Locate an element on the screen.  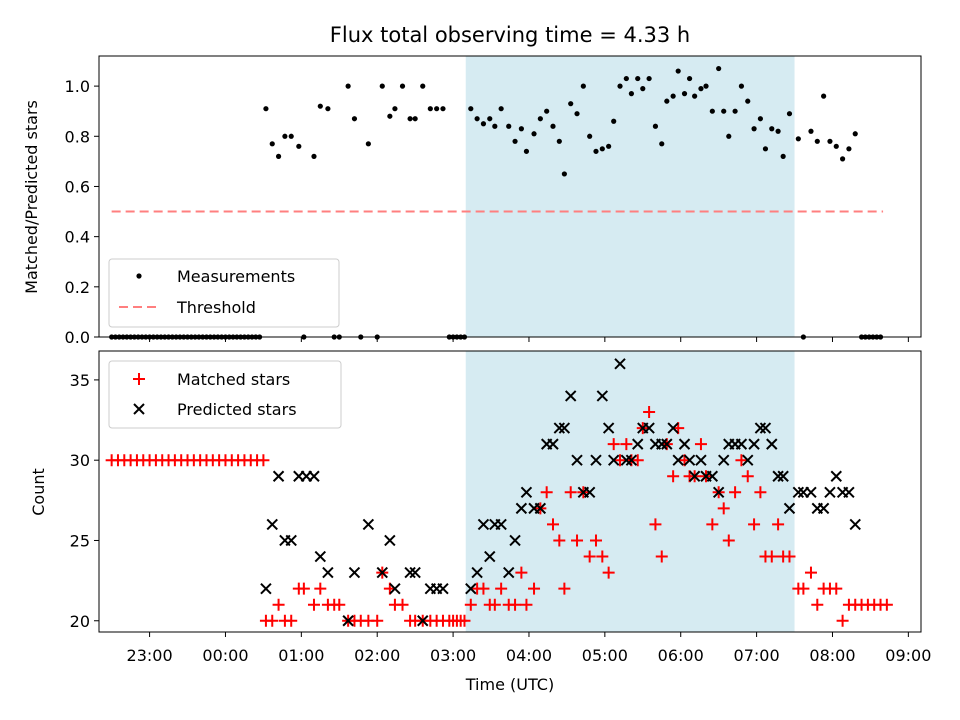
x-tick-label: 00:00 is located at coordinates (225, 655).